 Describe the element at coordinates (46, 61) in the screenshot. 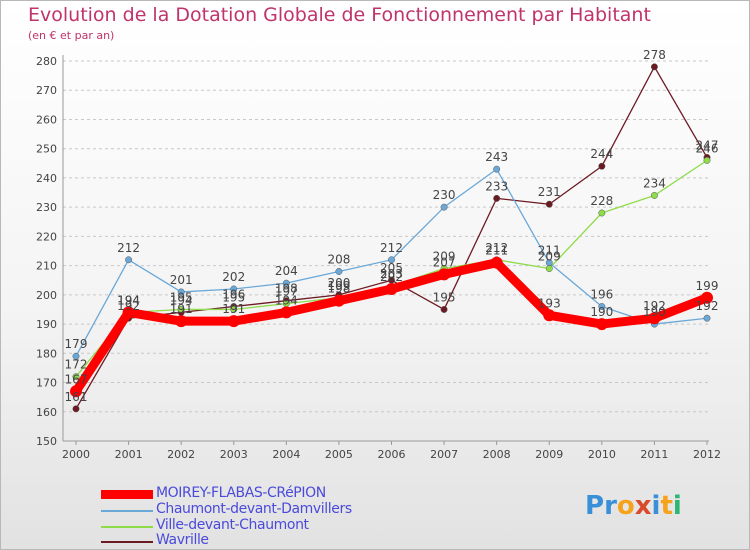

I see `y-tick-label: 280` at that location.